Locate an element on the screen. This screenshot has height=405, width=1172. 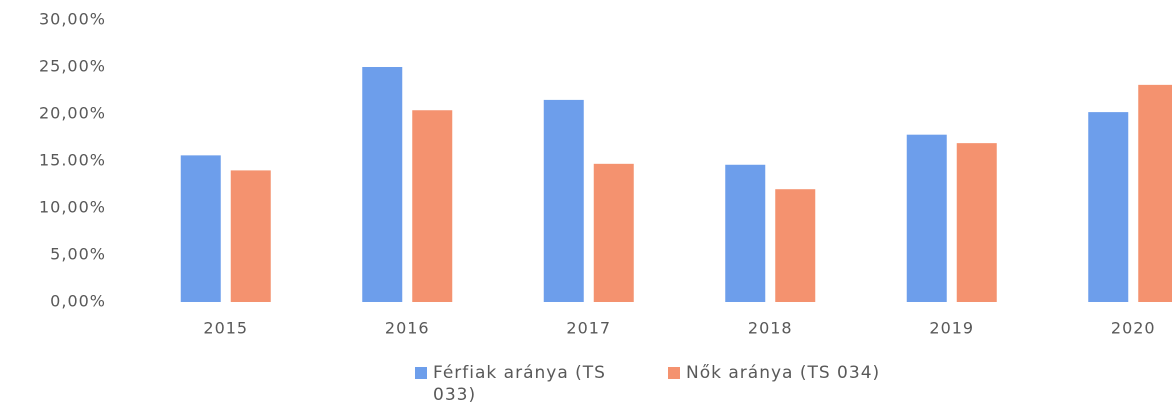
y-tick-label: 30,00% is located at coordinates (72, 19).